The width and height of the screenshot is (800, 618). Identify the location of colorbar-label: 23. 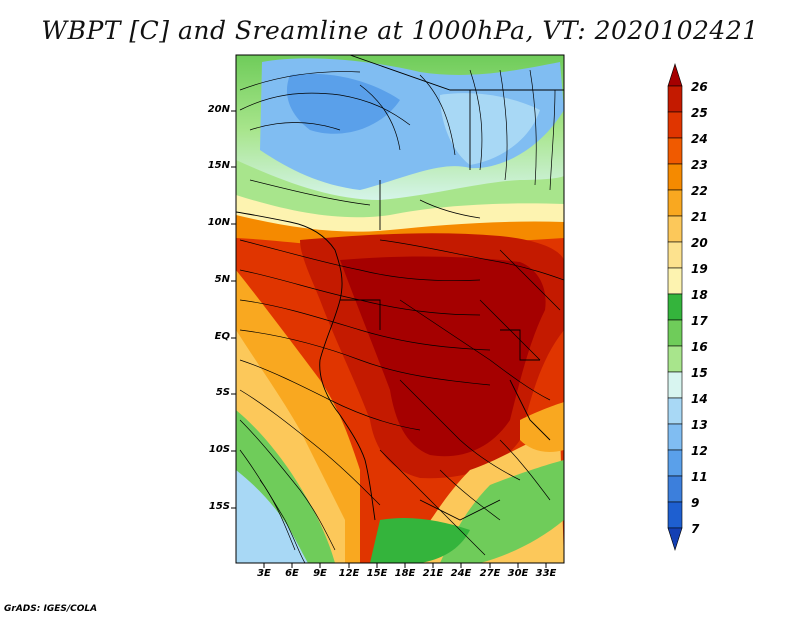
(699, 165).